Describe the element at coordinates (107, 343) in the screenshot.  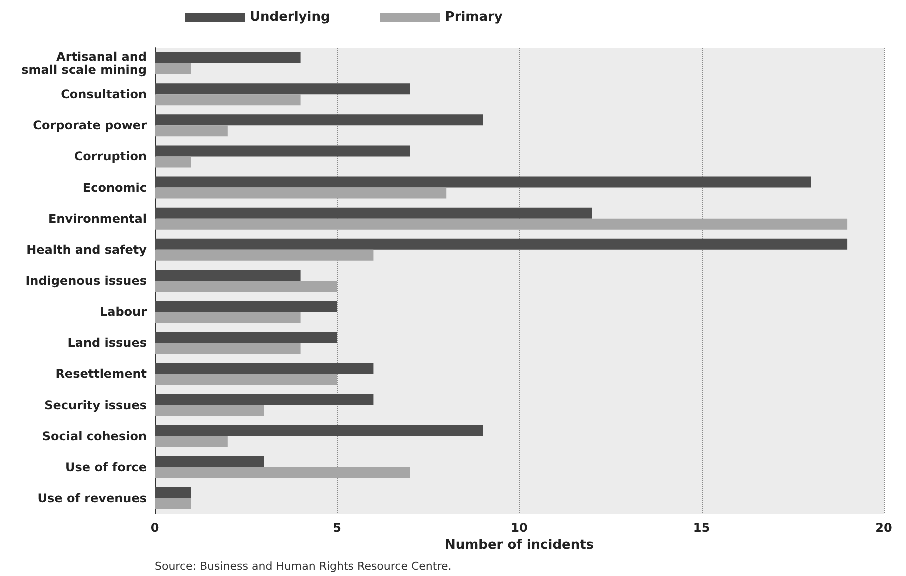
I see `y-tick-label: Land issues` at that location.